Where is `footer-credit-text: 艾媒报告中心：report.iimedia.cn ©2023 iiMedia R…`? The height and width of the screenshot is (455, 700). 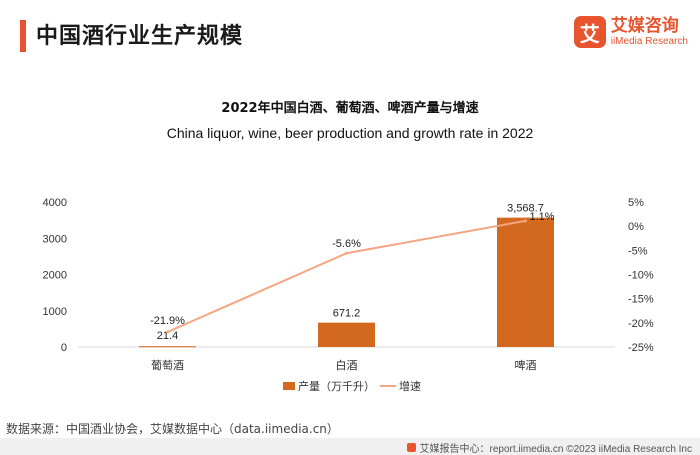
footer-credit-text: 艾媒报告中心：report.iimedia.cn ©2023 iiMedia R… is located at coordinates (555, 449).